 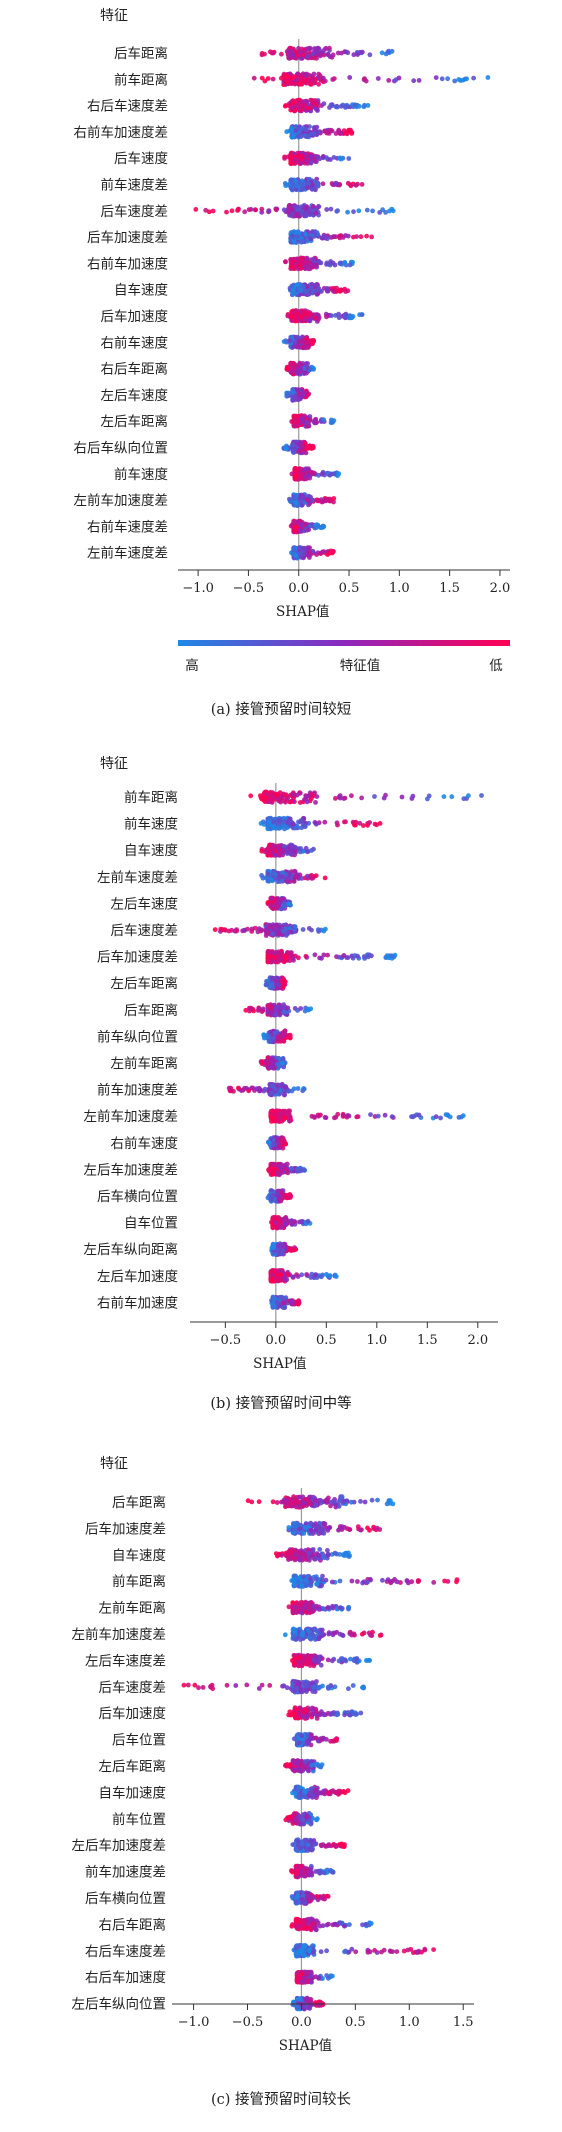 What do you see at coordinates (135, 316) in the screenshot?
I see `feature-label: 后车加速度` at bounding box center [135, 316].